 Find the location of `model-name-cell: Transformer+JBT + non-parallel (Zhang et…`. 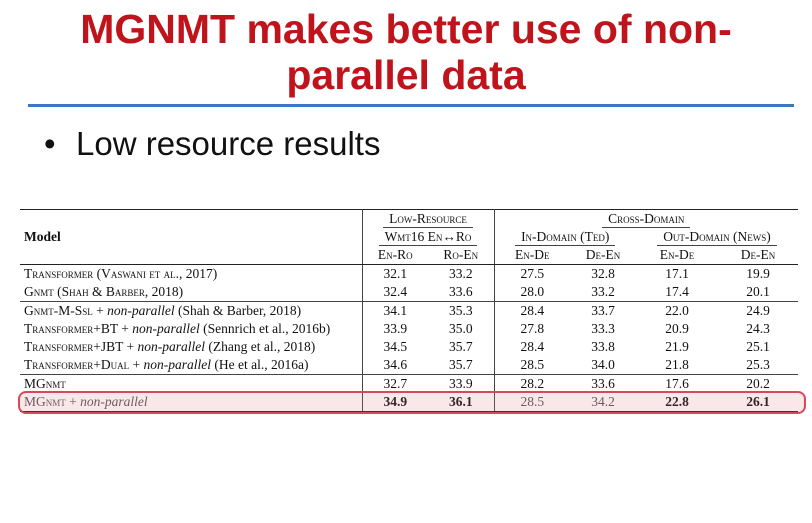

model-name-cell: Transformer+JBT + non-parallel (Zhang et… is located at coordinates (191, 347).